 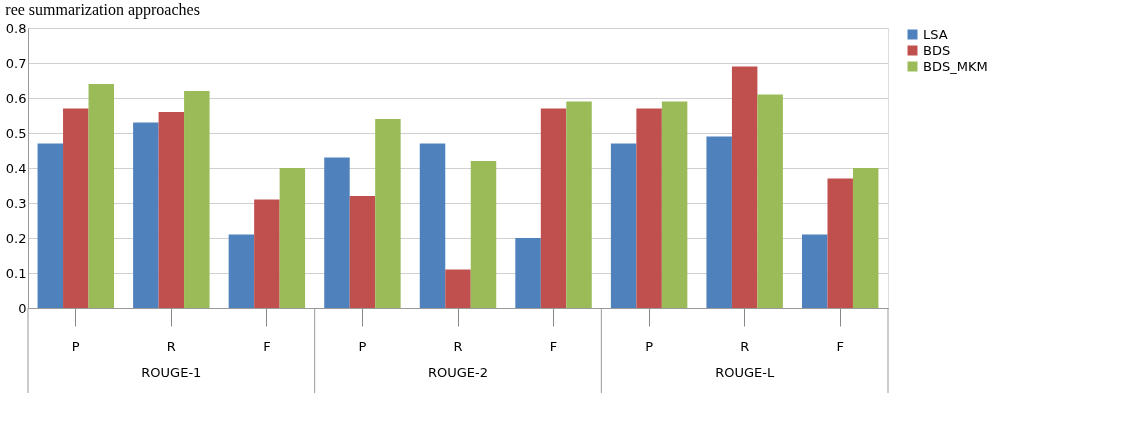 What do you see at coordinates (745, 372) in the screenshot?
I see `text: ROUGE-L` at bounding box center [745, 372].